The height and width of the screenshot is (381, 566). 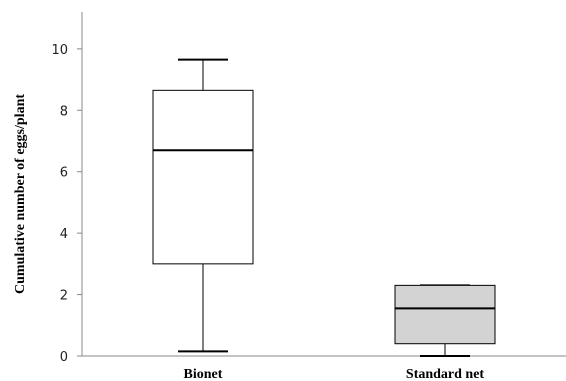 I want to click on y-axis-title: Cumulative number of eggs/plant, so click(x=20, y=194).